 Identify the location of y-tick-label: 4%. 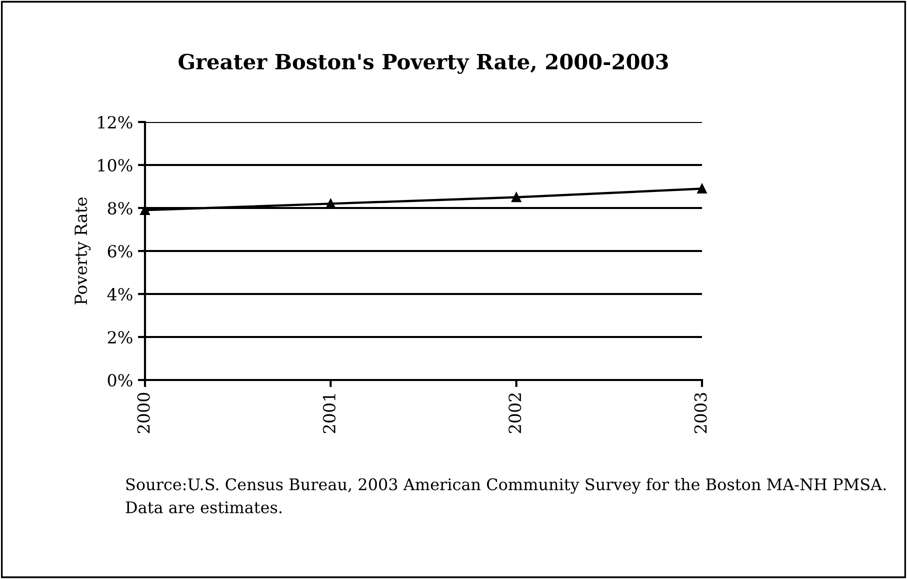
(119, 294).